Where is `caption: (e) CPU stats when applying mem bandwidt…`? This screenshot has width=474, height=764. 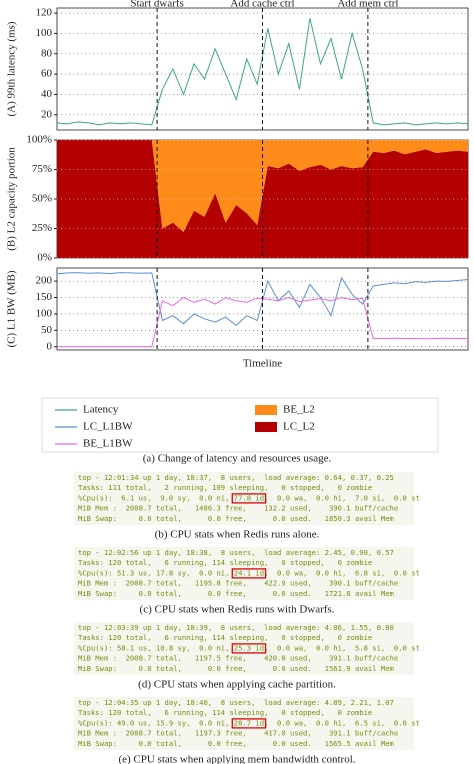
caption: (e) CPU stats when applying mem bandwidt… is located at coordinates (236, 759).